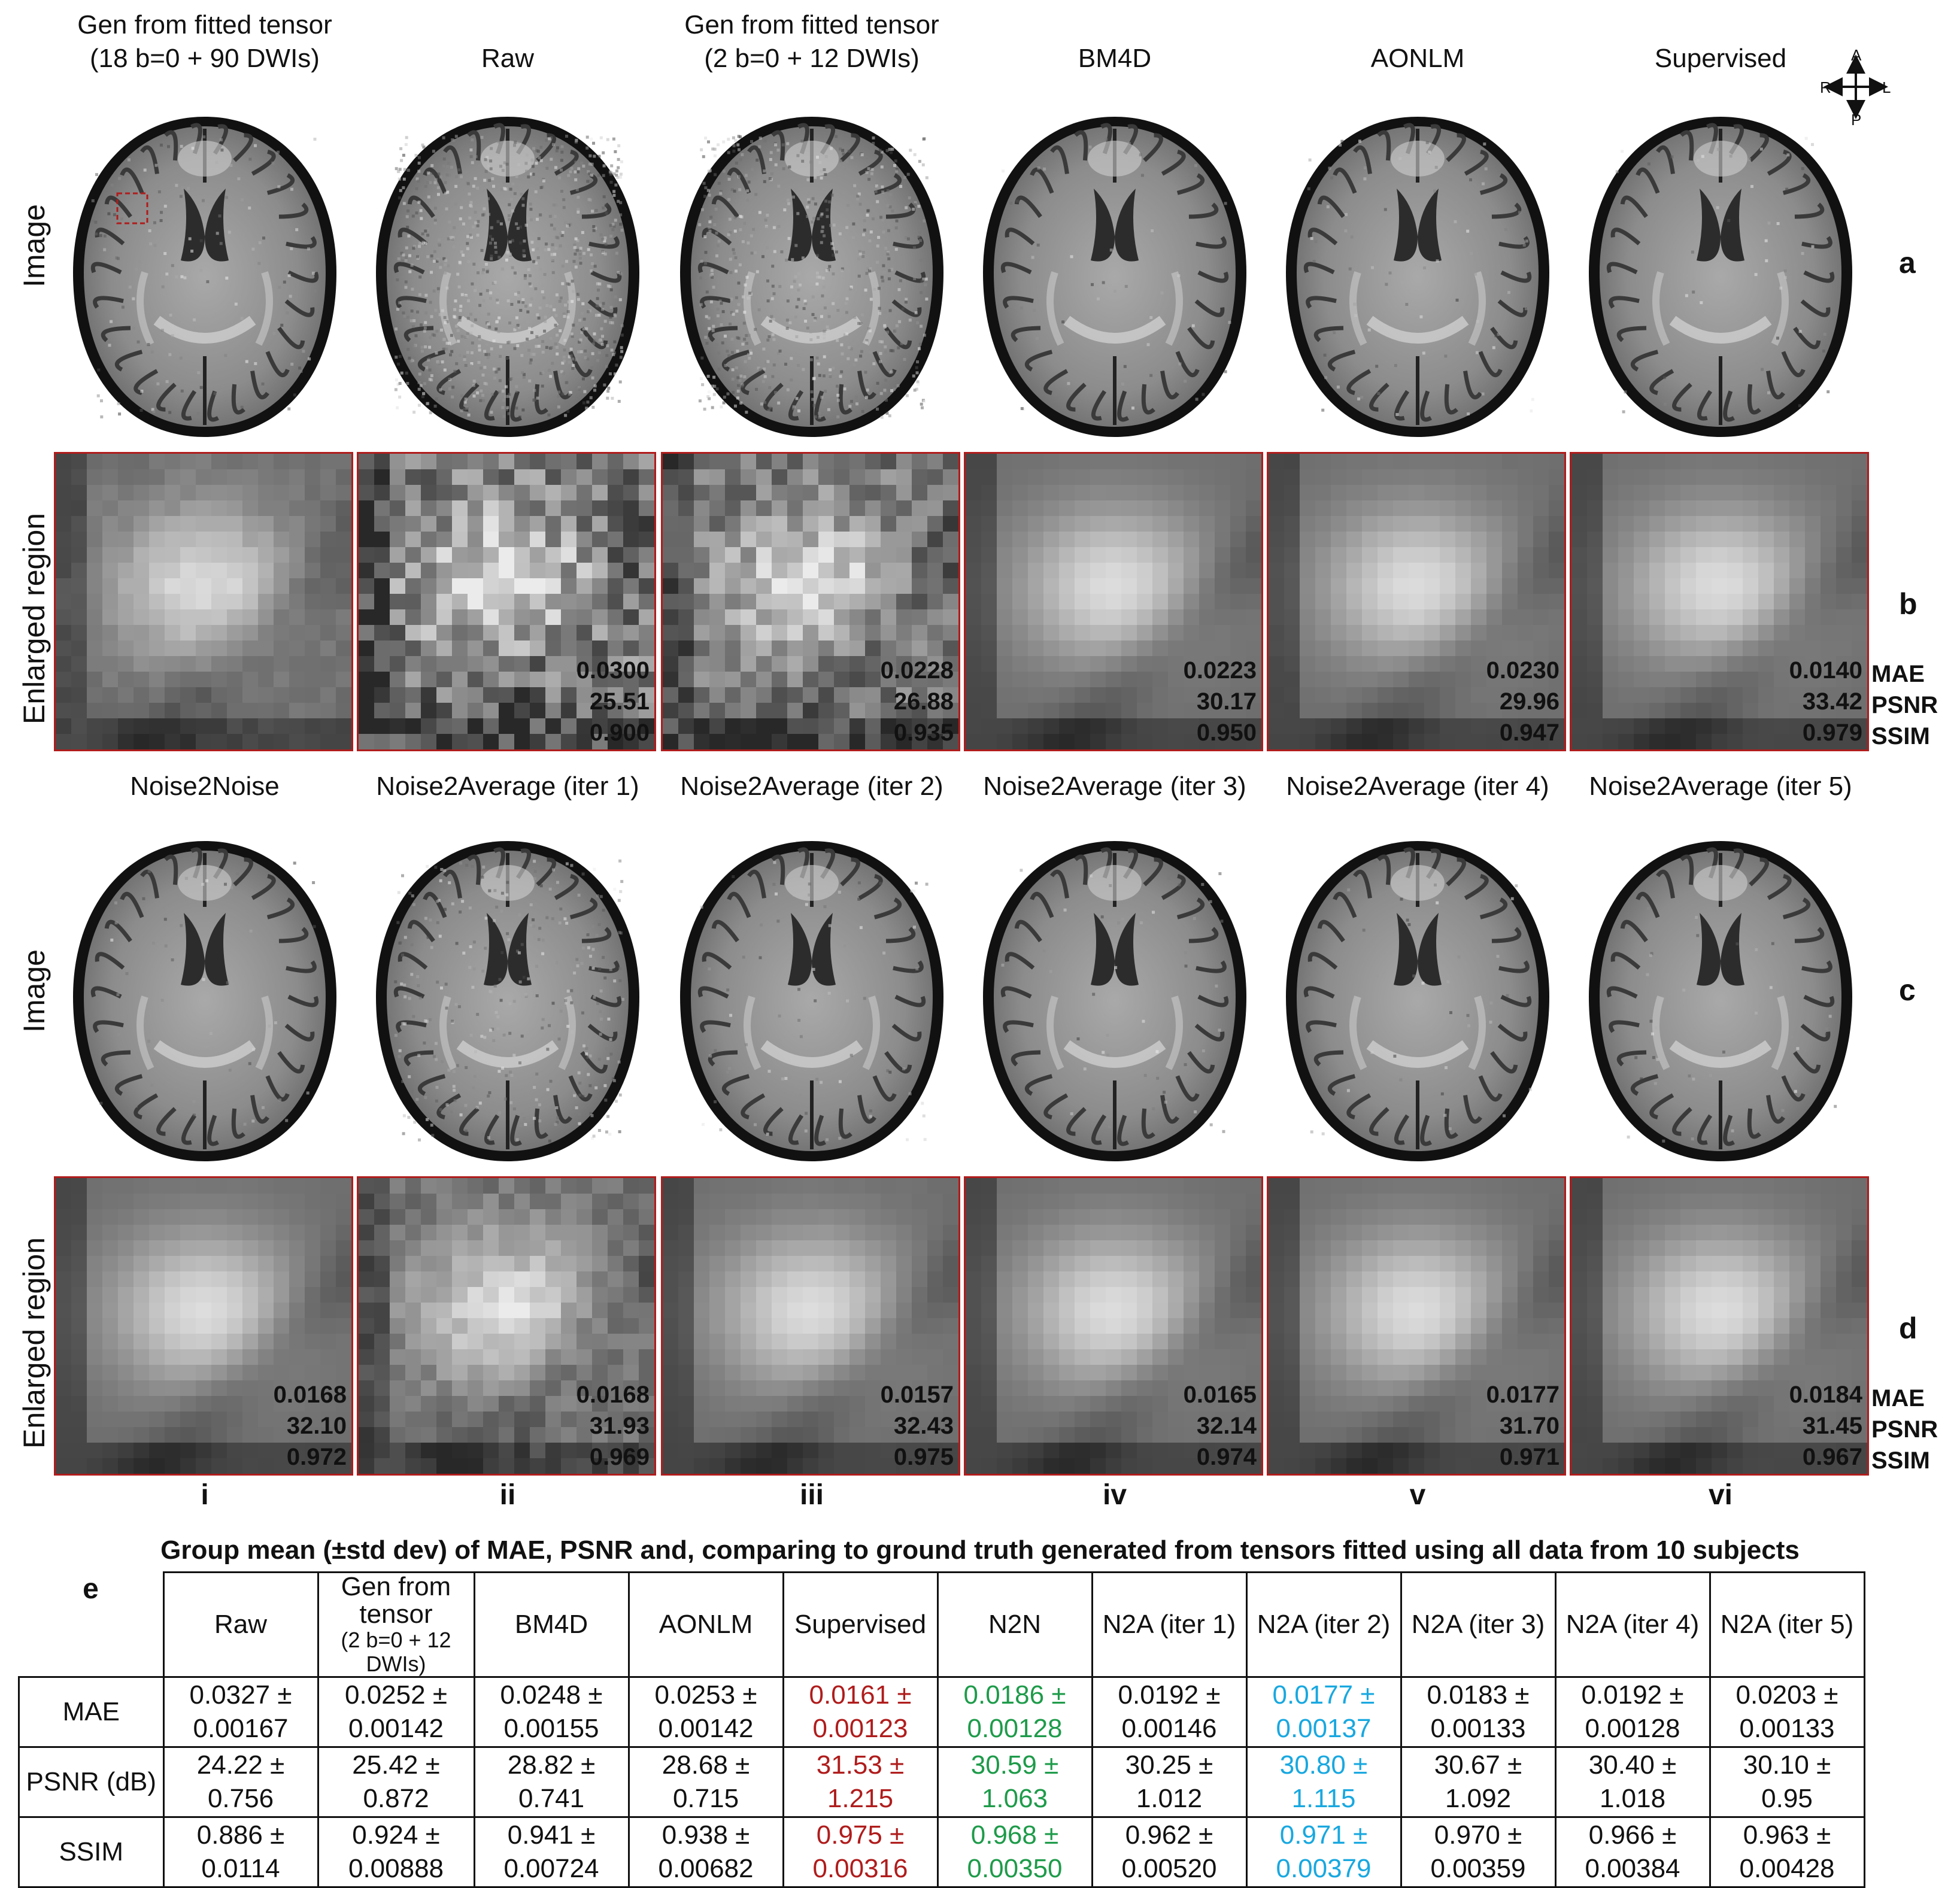 This screenshot has width=1960, height=1888. I want to click on table-cell: 0.0177 ±0.00137, so click(1323, 1712).